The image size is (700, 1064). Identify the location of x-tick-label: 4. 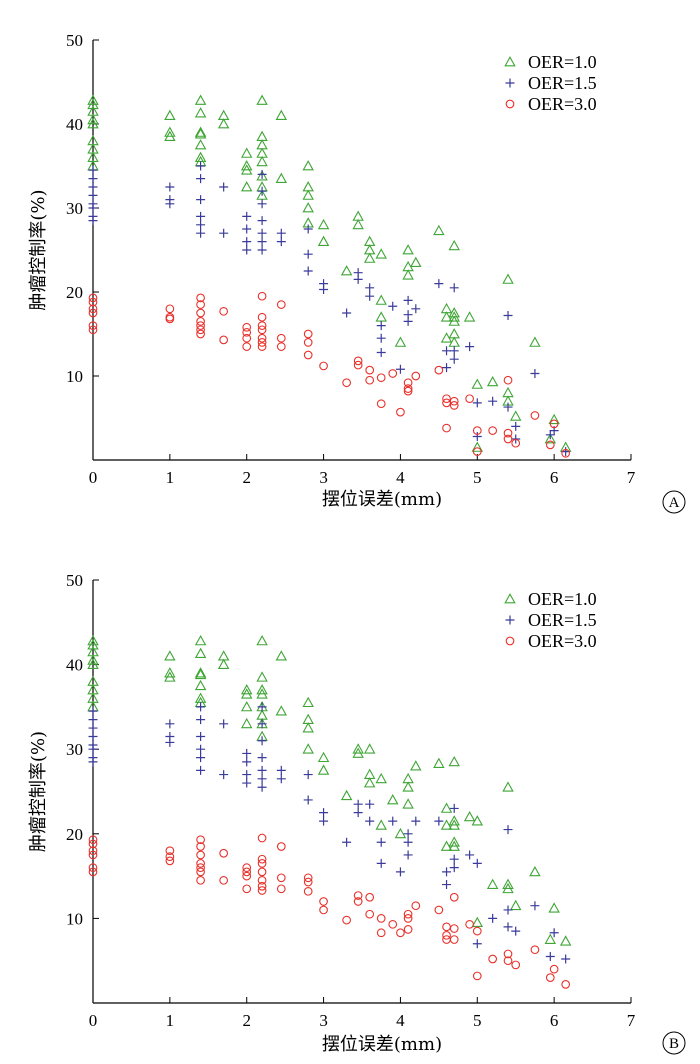
(400, 477).